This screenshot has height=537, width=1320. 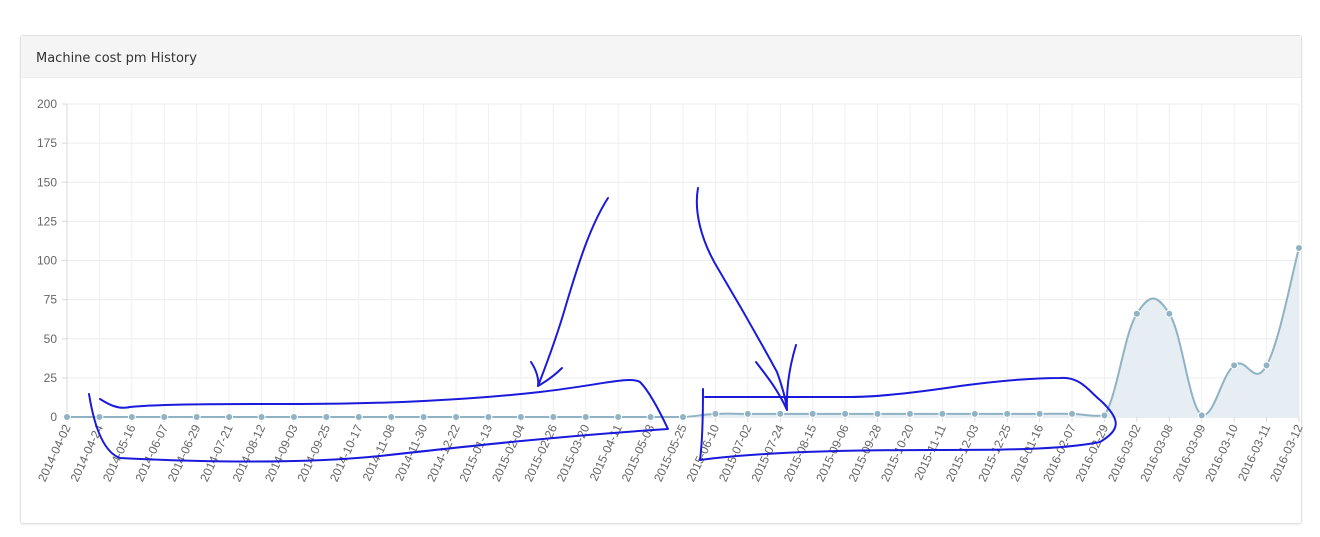 I want to click on x-tick-label: 2016-03-11, so click(x=1254, y=452).